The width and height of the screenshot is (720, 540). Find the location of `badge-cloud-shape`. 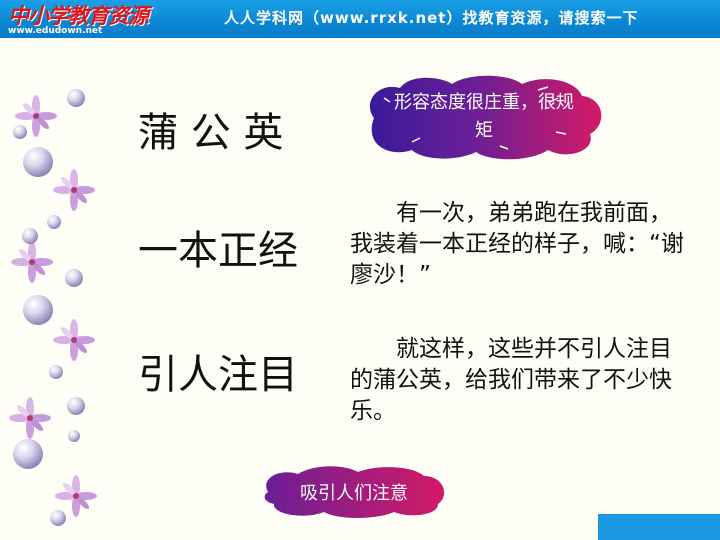

badge-cloud-shape is located at coordinates (485, 117).